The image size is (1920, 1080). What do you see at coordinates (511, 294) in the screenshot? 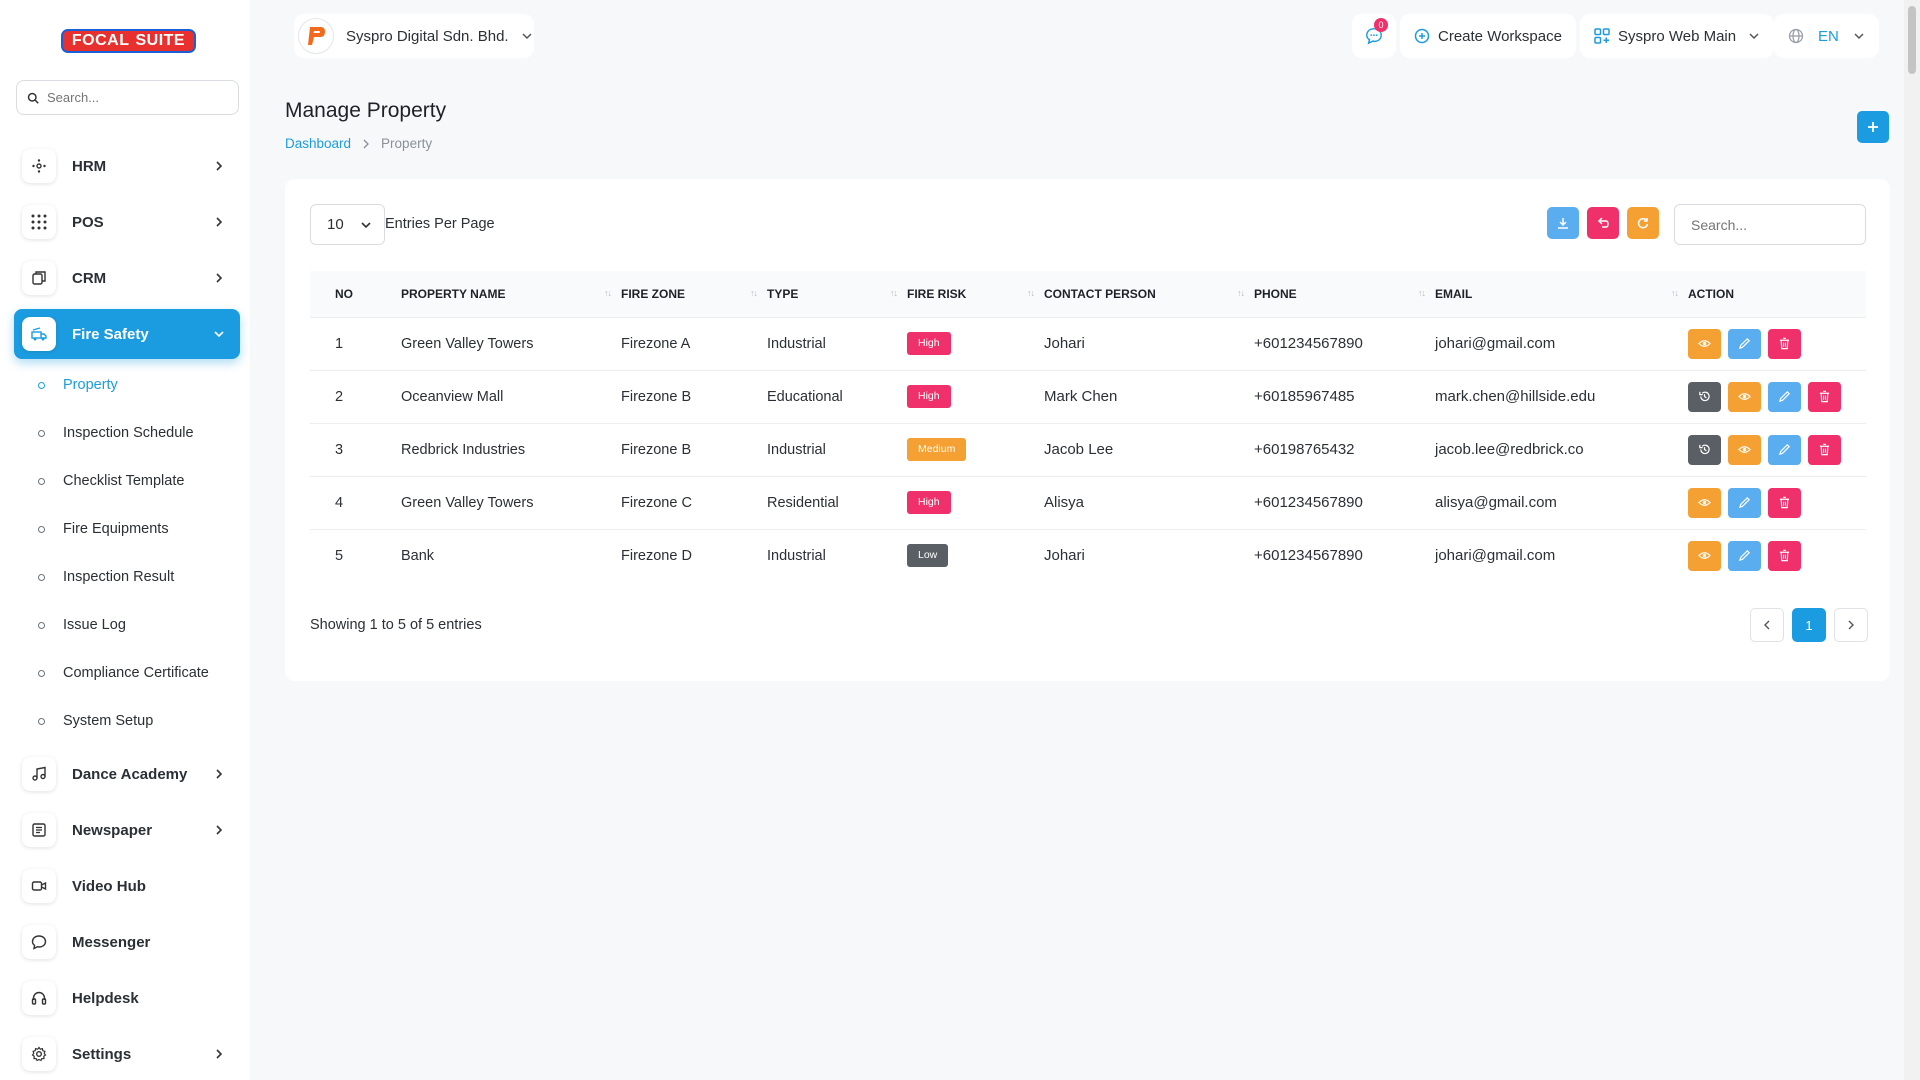
I see `col-property-name: PROPERTY NAME ↑↓` at bounding box center [511, 294].